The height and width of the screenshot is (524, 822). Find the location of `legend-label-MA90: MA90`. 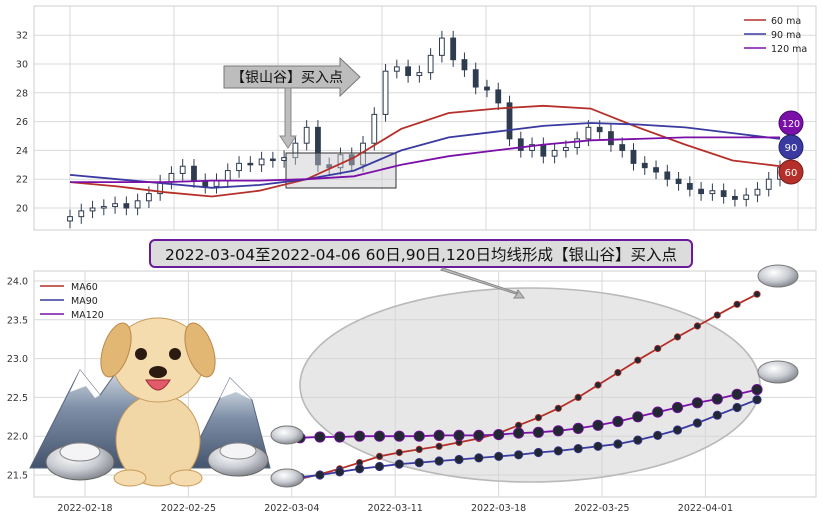

legend-label-MA90: MA90 is located at coordinates (84, 301).